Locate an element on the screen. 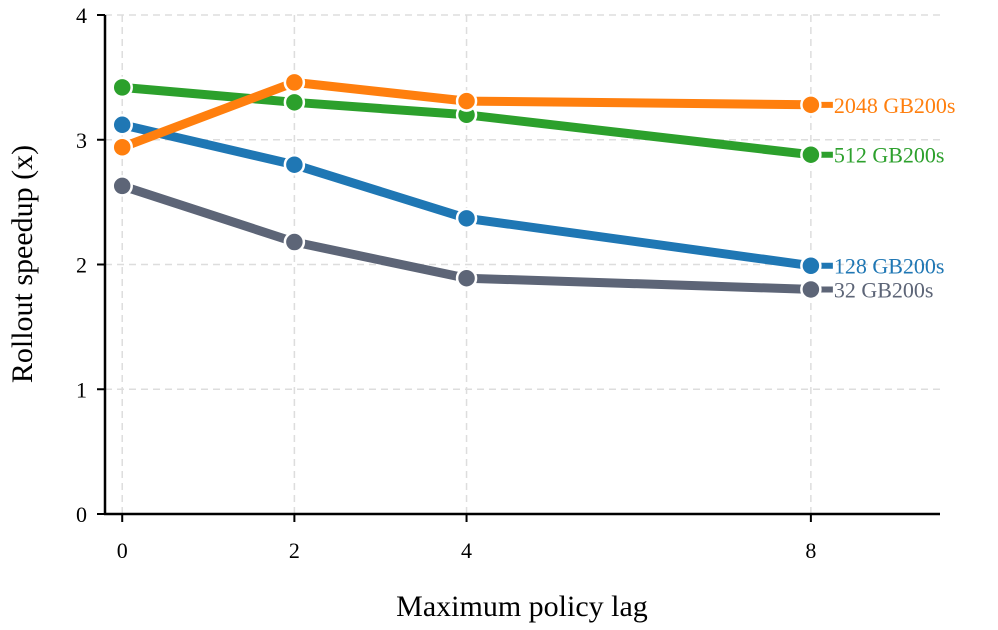 The image size is (998, 630). series-label: 512 GB200s is located at coordinates (889, 155).